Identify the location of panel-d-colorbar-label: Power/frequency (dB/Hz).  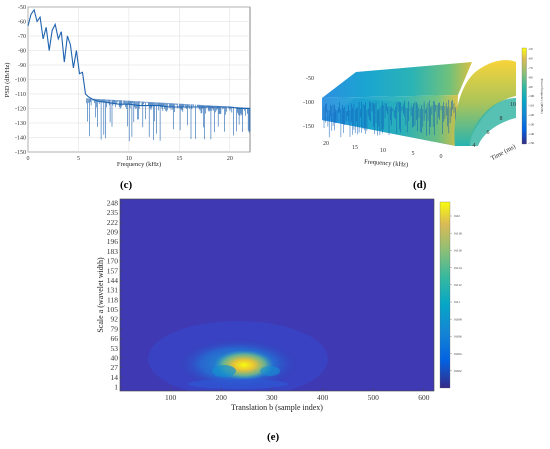
(542, 95).